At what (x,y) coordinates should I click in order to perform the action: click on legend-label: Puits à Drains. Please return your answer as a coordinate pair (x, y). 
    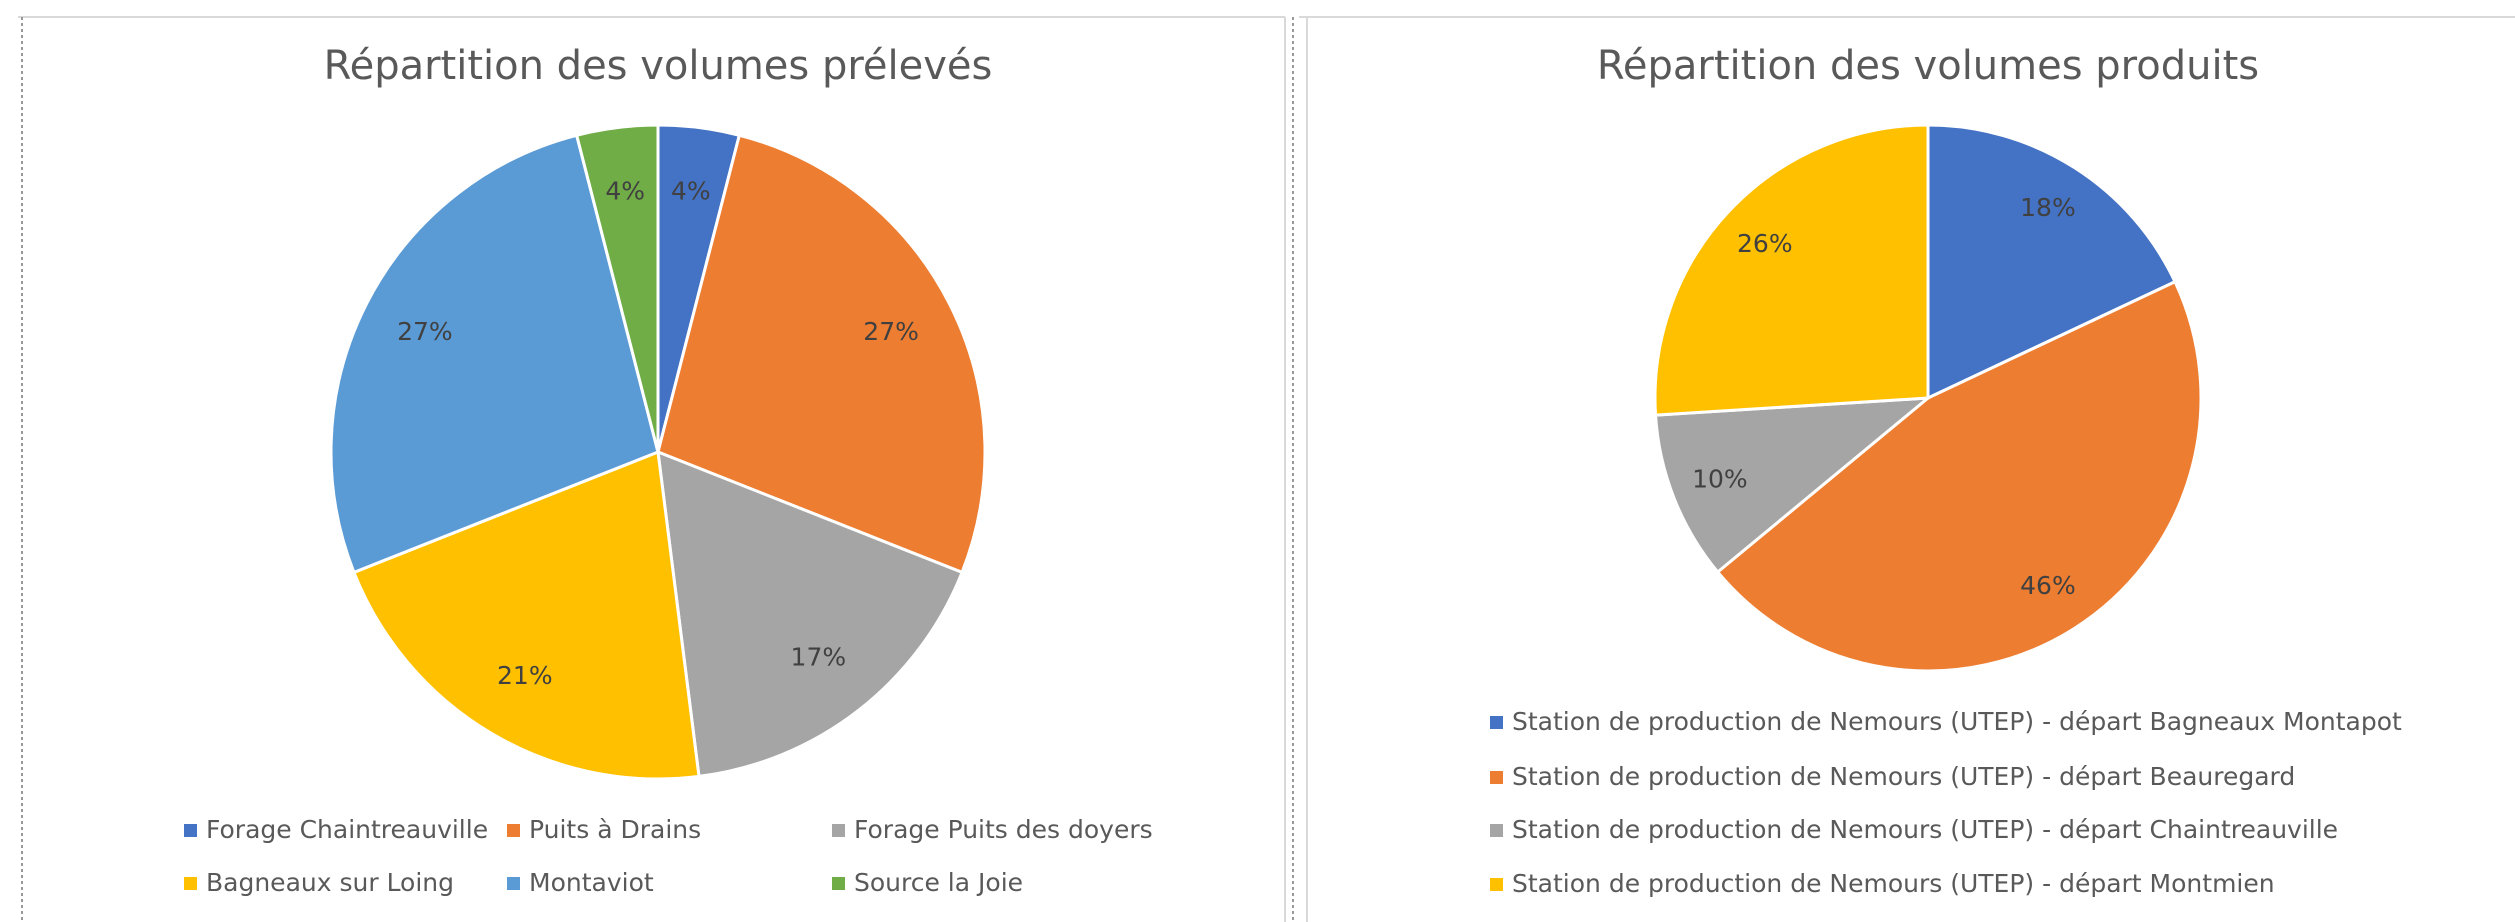
    Looking at the image, I should click on (615, 829).